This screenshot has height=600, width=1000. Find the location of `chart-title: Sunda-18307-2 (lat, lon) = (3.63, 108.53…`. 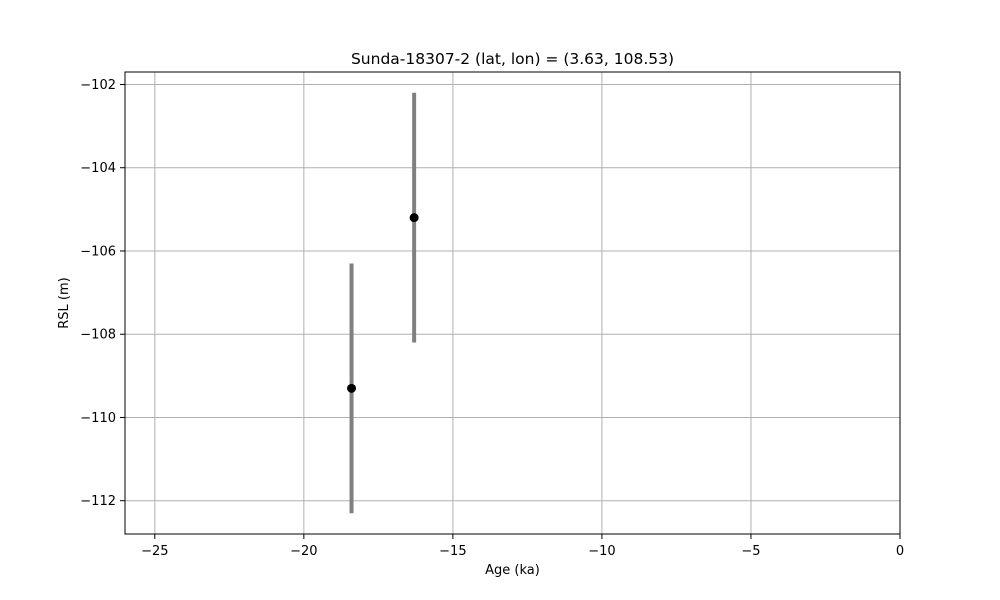

chart-title: Sunda-18307-2 (lat, lon) = (3.63, 108.53… is located at coordinates (512, 59).